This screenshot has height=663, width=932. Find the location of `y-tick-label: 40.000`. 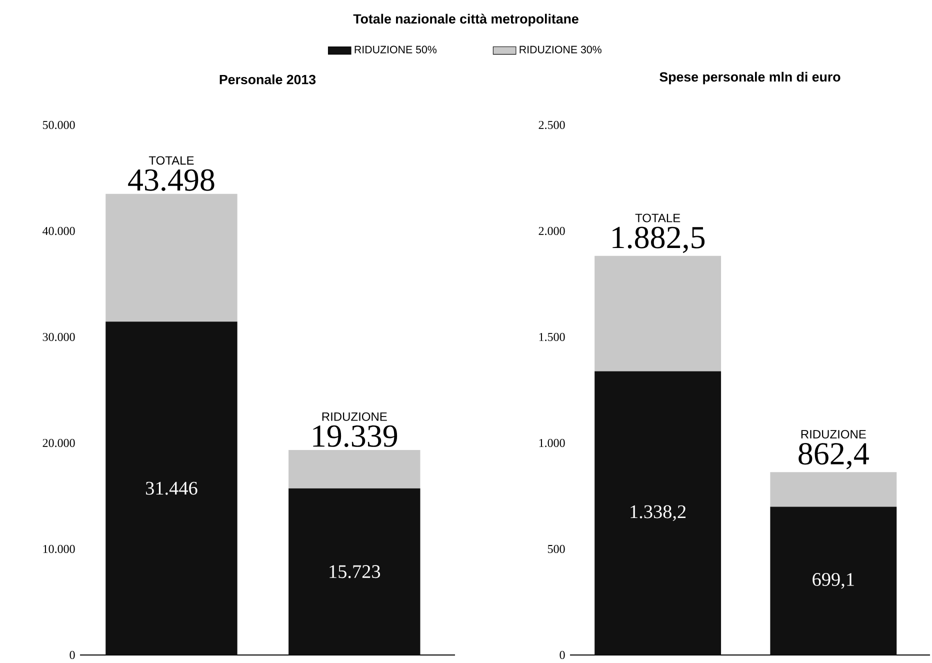

y-tick-label: 40.000 is located at coordinates (58, 230).